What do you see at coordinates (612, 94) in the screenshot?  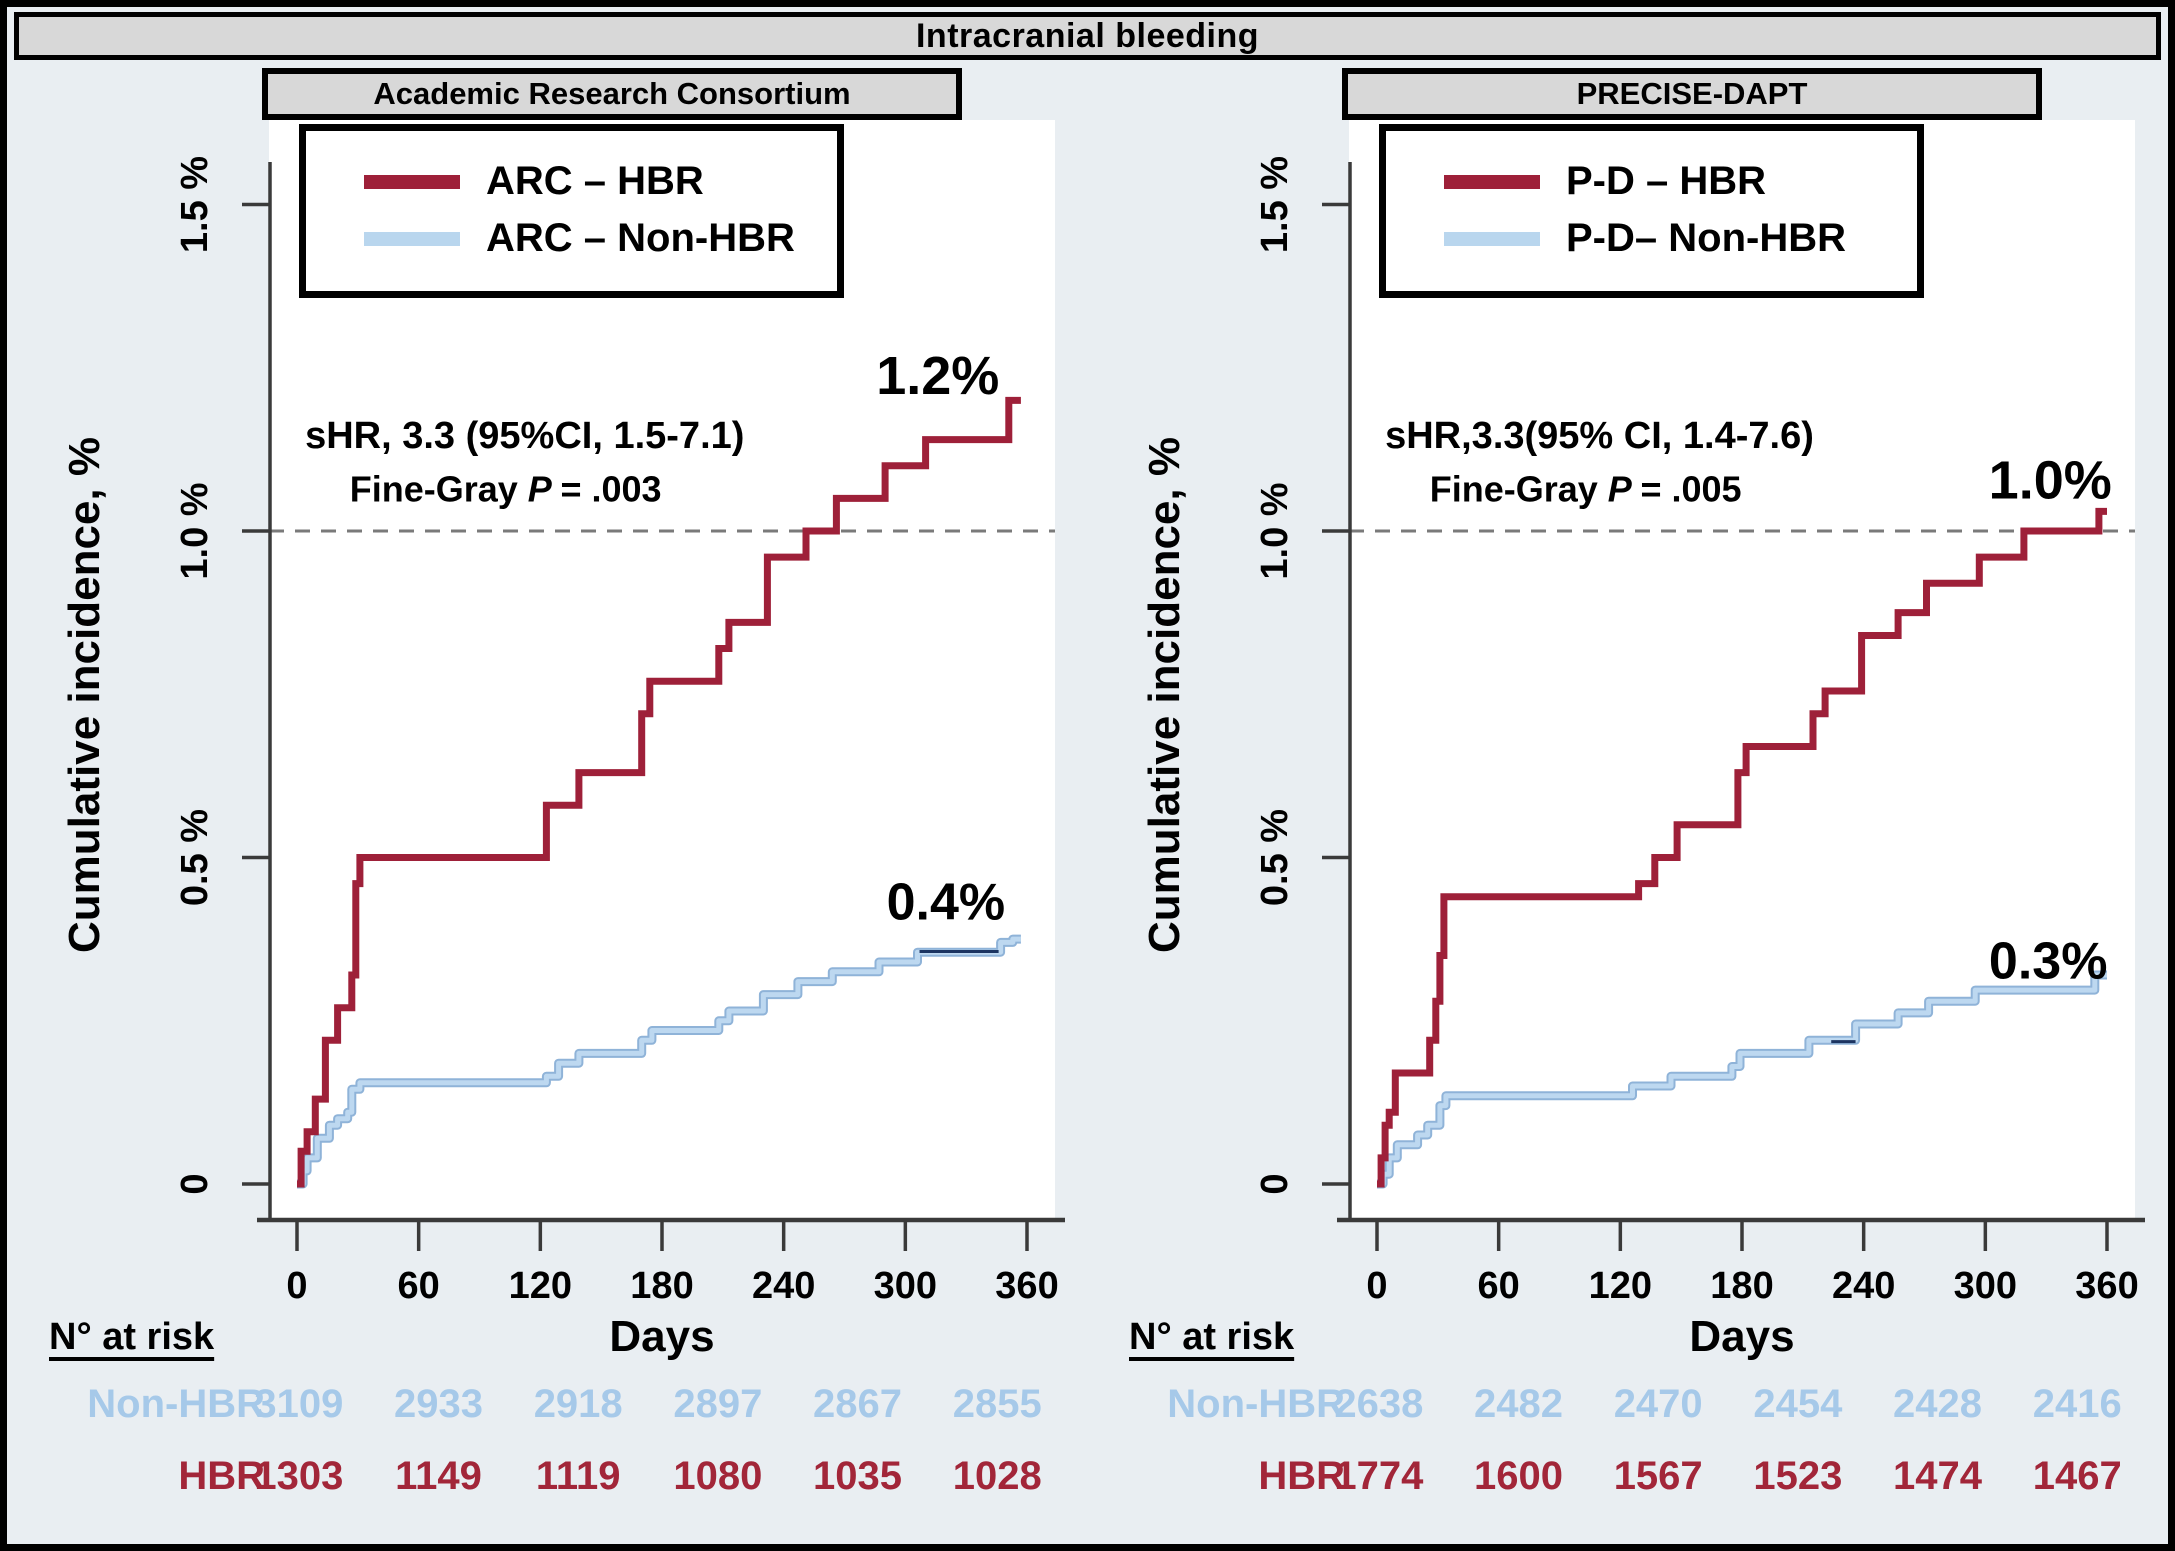 I see `panel-header: Academic Research Consortium` at bounding box center [612, 94].